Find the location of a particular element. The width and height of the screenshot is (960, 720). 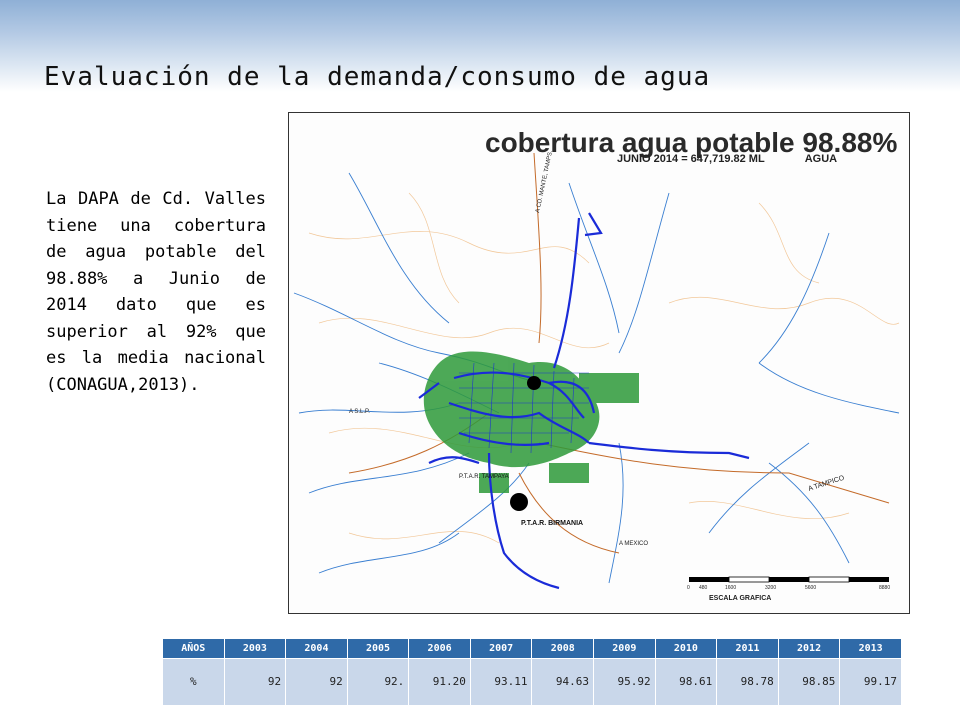

scale-tick-4: 5600 is located at coordinates (810, 588).